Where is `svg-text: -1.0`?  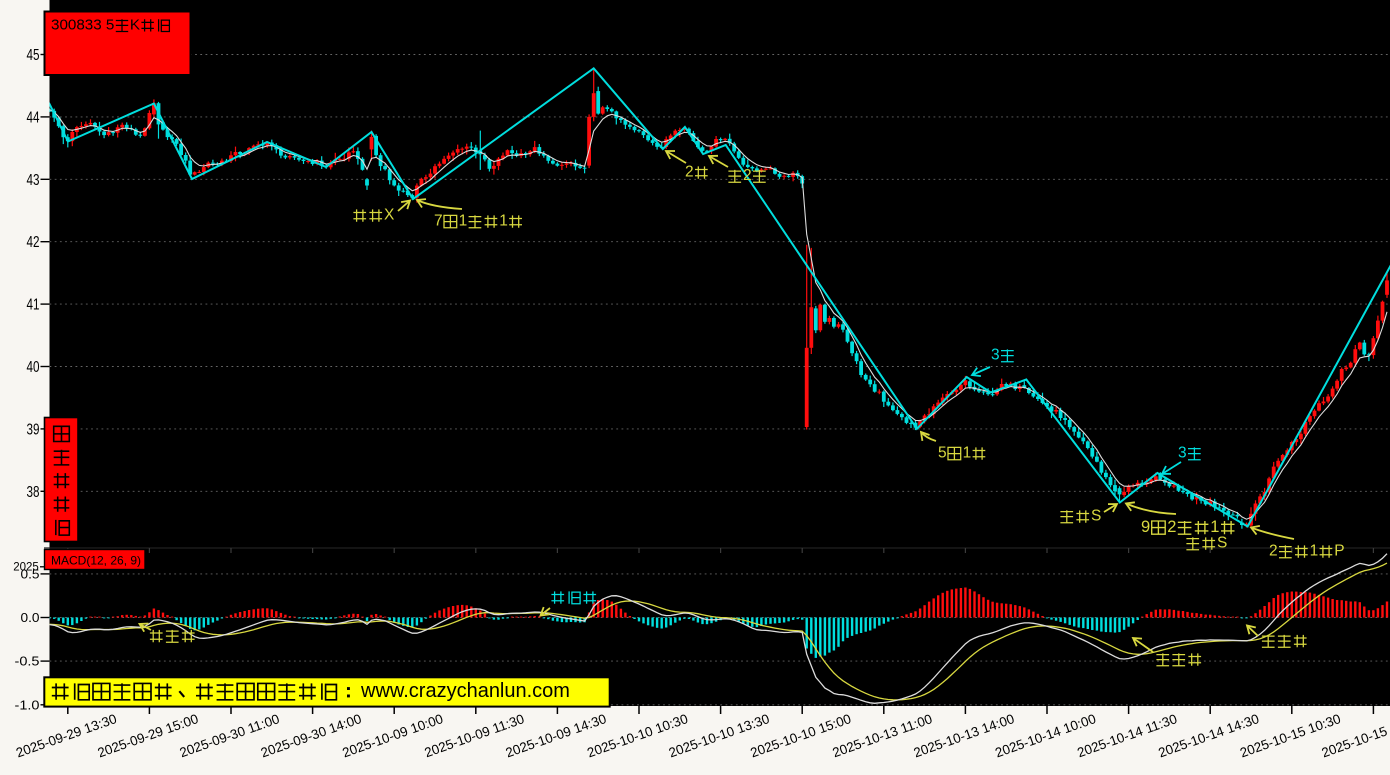 svg-text: -1.0 is located at coordinates (27, 705).